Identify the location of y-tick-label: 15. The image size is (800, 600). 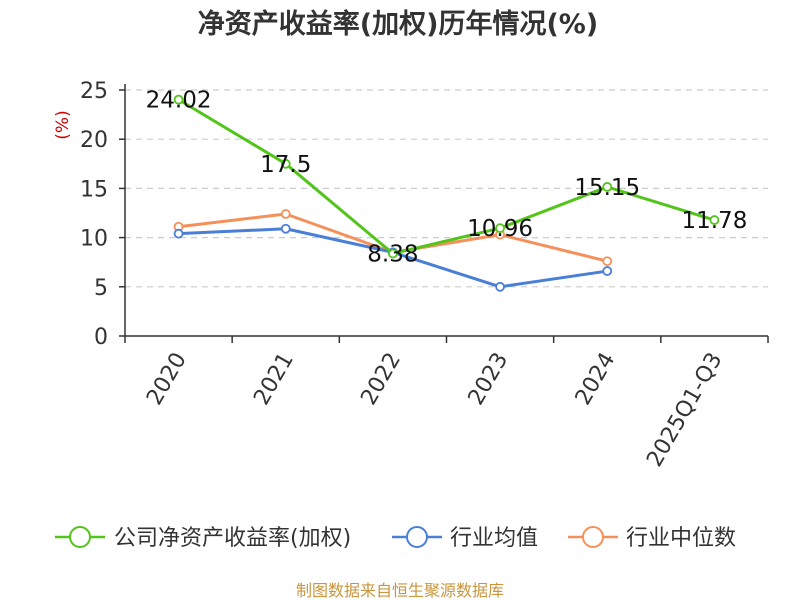
(94, 189).